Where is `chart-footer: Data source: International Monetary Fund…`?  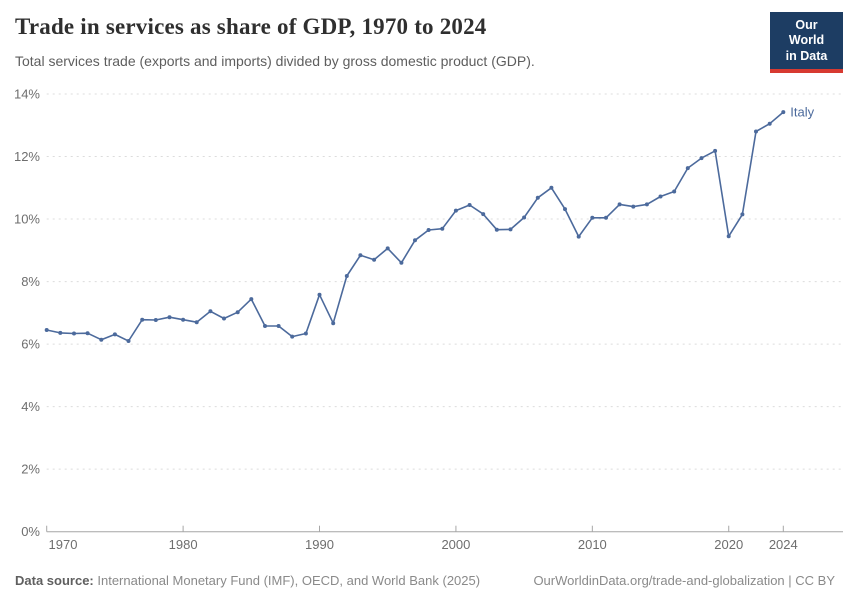 chart-footer: Data source: International Monetary Fund… is located at coordinates (425, 580).